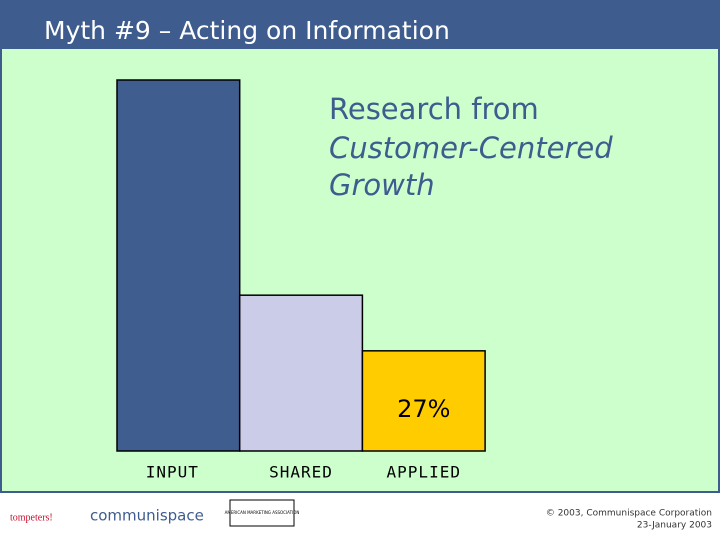  What do you see at coordinates (629, 514) in the screenshot?
I see `copyright: © 2003, Communispace Corporation` at bounding box center [629, 514].